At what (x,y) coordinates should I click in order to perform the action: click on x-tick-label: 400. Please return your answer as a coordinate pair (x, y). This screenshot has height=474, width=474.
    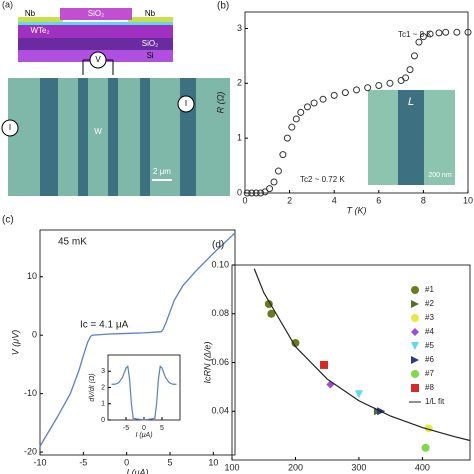
    Looking at the image, I should click on (422, 467).